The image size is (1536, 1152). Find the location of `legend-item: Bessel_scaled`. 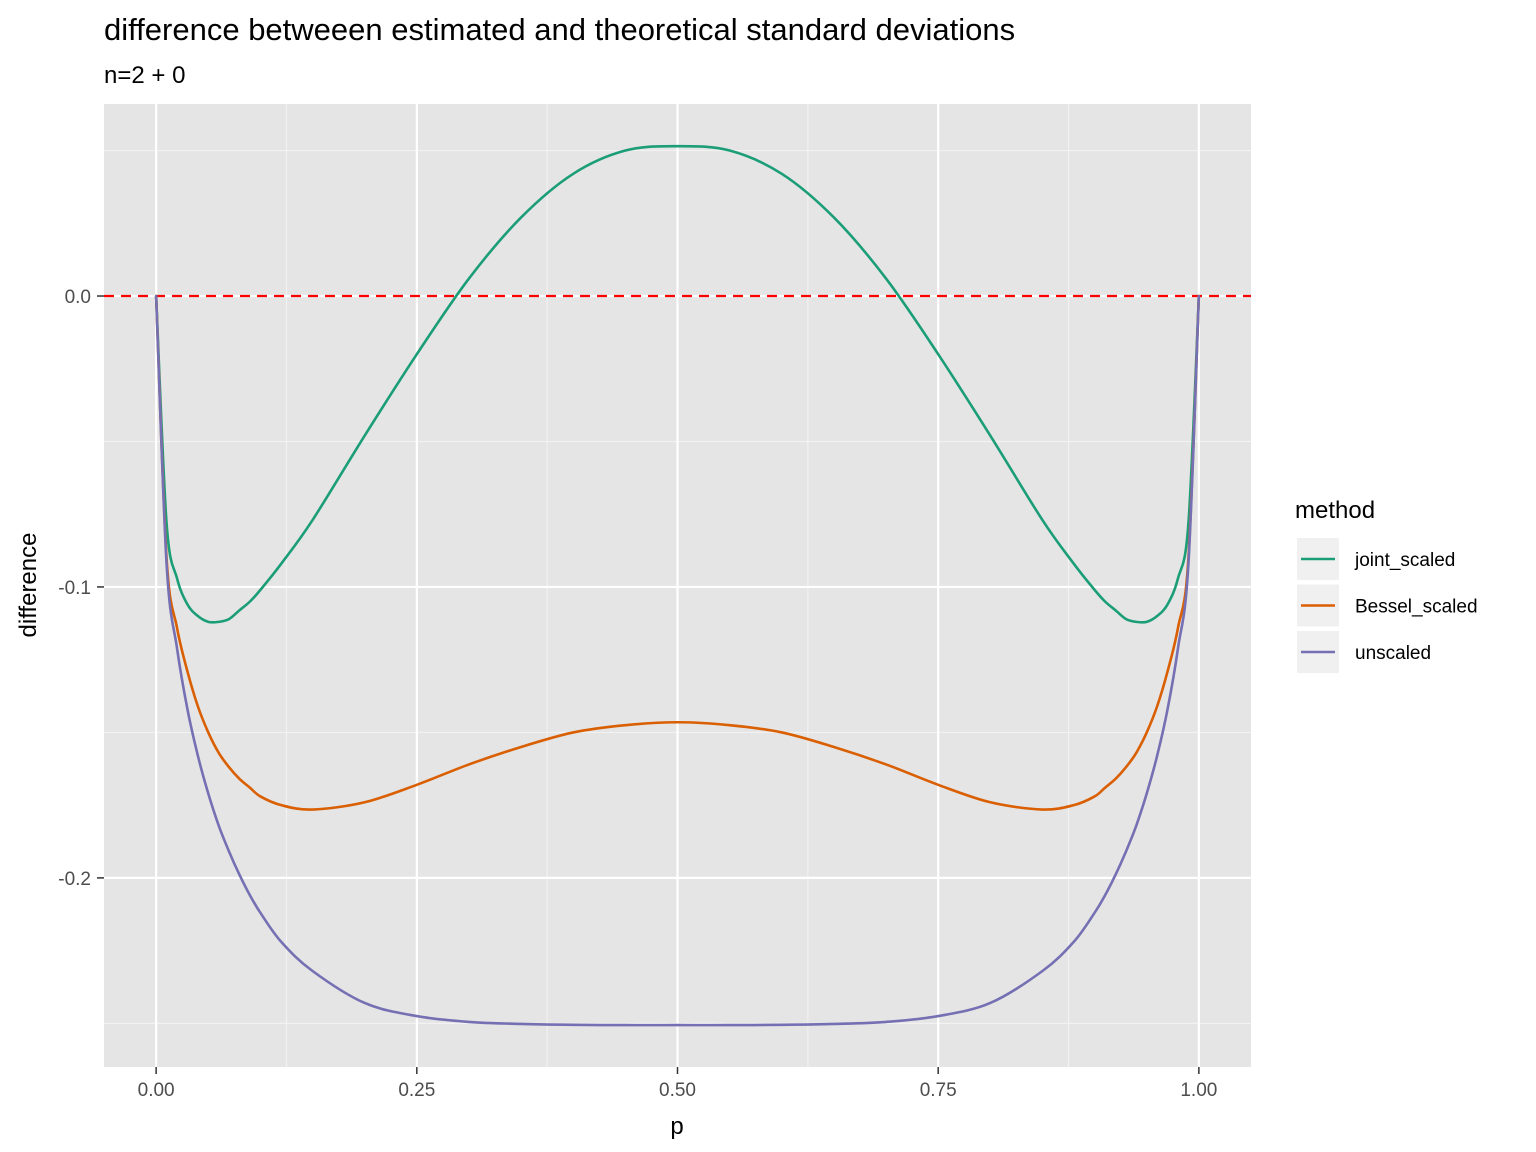

legend-item: Bessel_scaled is located at coordinates (1387, 605).